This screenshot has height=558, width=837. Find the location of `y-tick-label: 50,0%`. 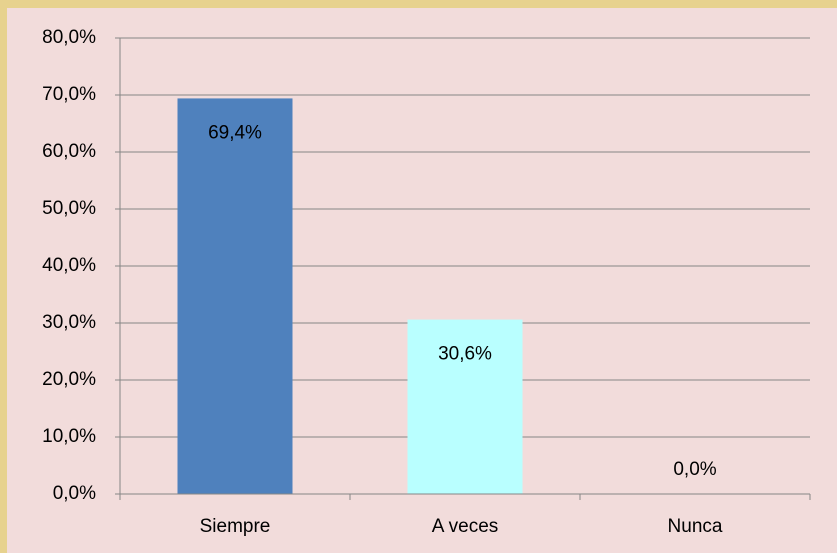

y-tick-label: 50,0% is located at coordinates (69, 208).